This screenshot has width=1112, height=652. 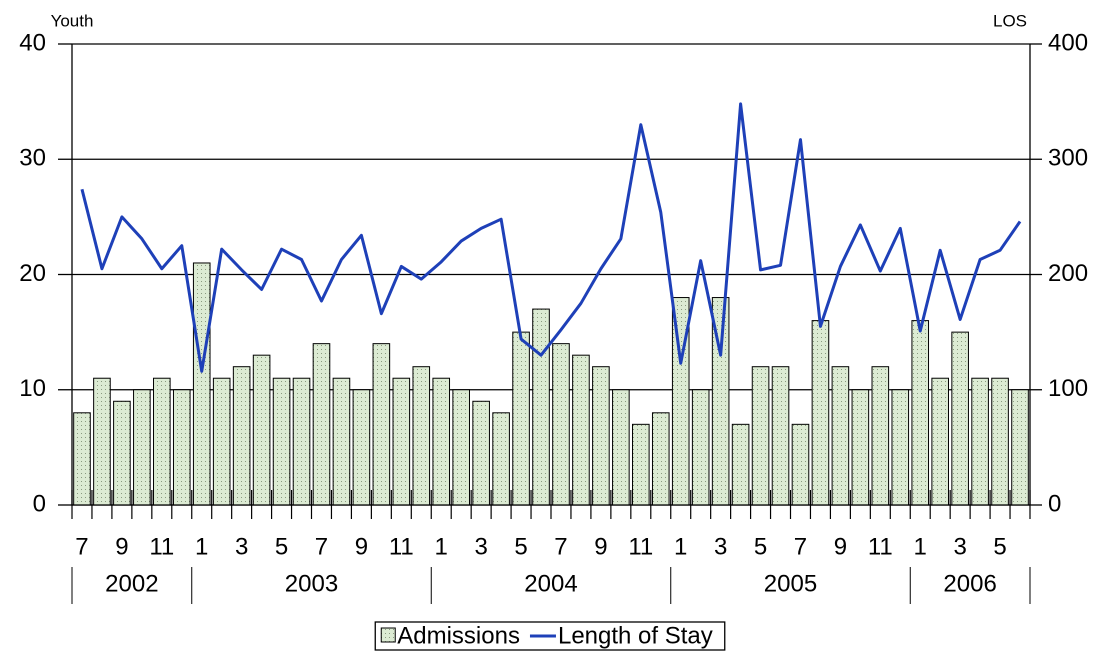 What do you see at coordinates (131, 583) in the screenshot?
I see `x-group-label: 2002` at bounding box center [131, 583].